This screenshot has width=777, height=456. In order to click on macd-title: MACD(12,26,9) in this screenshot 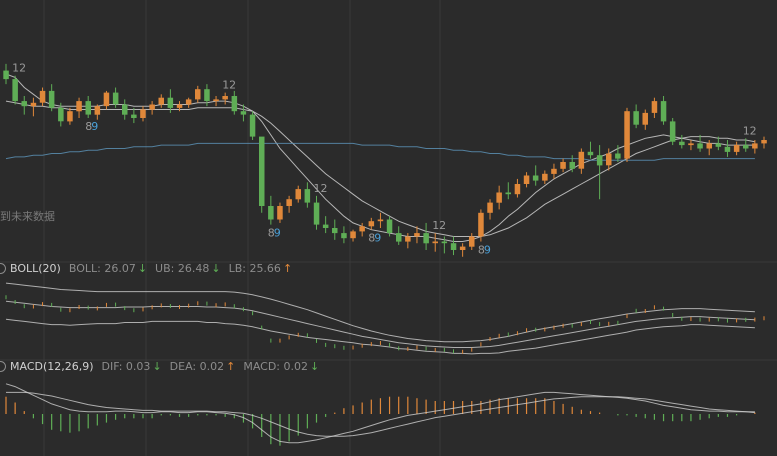, I will do `click(52, 366)`.